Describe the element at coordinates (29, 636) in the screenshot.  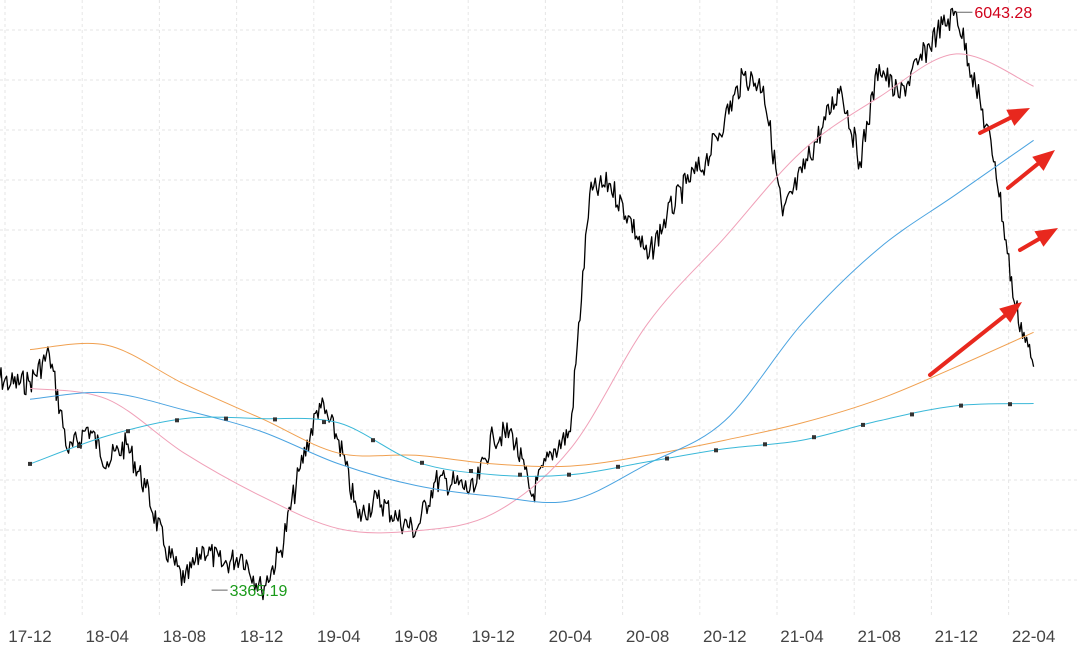
I see `x-tick-label: 17-12` at that location.